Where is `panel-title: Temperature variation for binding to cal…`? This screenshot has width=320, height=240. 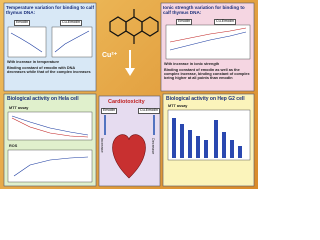 panel-title: Temperature variation for binding to cal… is located at coordinates (50, 10).